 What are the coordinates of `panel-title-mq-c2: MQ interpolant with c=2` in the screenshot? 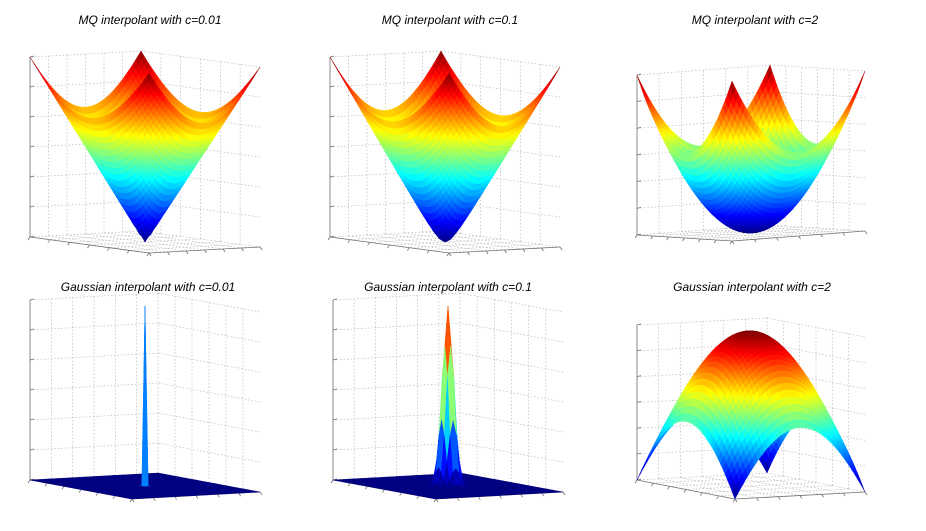 It's located at (755, 20).